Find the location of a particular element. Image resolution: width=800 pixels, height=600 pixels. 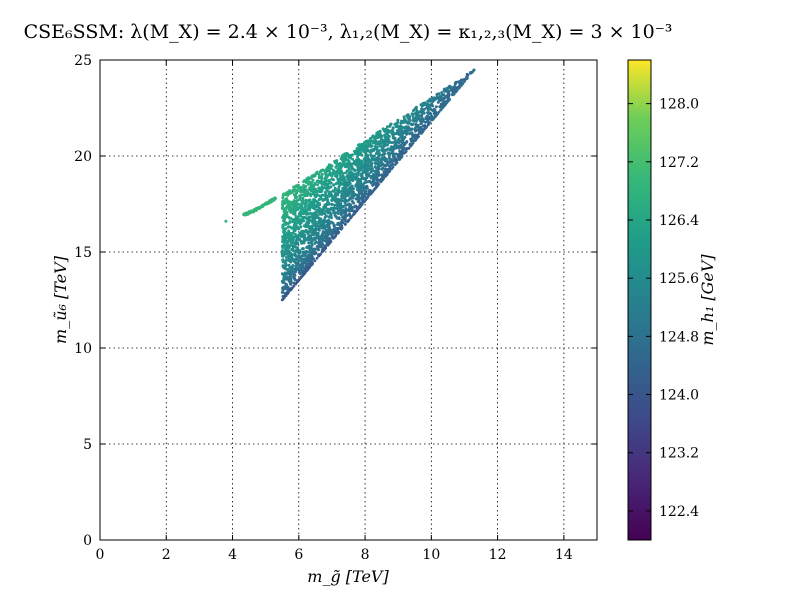

x-tick-label: 4 is located at coordinates (232, 555).